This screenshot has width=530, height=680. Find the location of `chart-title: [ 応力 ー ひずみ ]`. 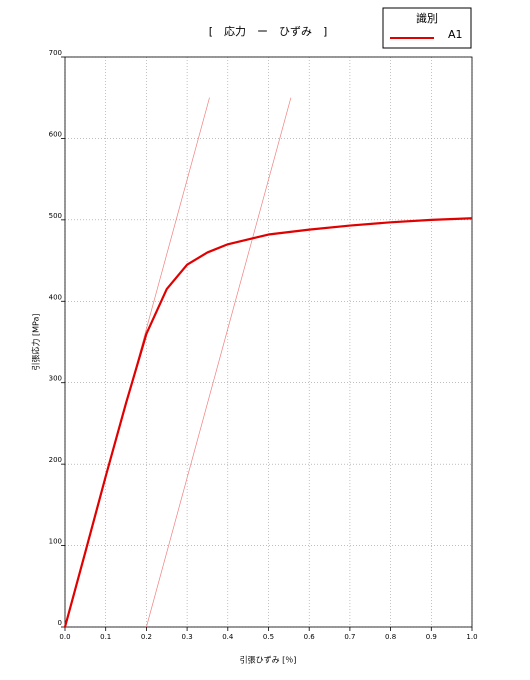

chart-title: [ 応力 ー ひずみ ] is located at coordinates (268, 31).